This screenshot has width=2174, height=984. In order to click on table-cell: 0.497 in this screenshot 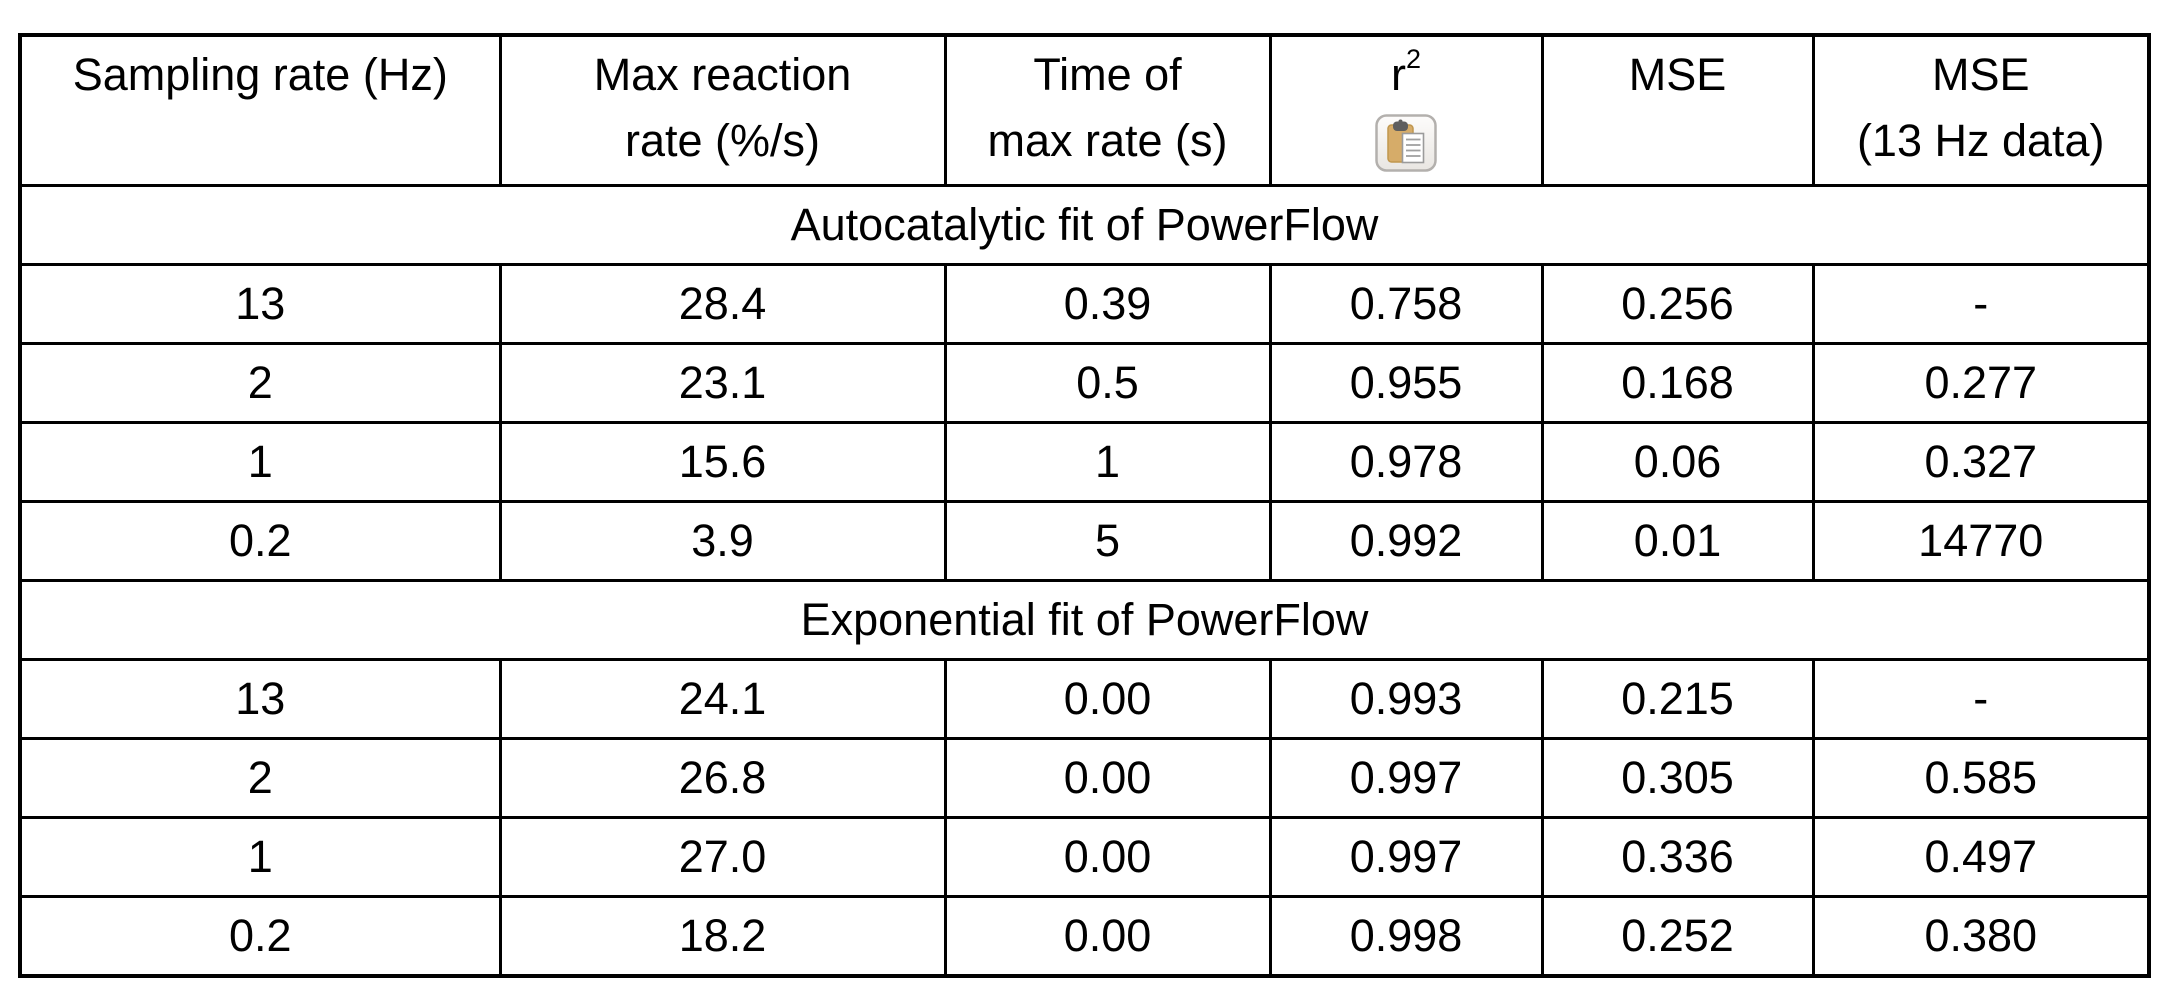, I will do `click(1981, 857)`.